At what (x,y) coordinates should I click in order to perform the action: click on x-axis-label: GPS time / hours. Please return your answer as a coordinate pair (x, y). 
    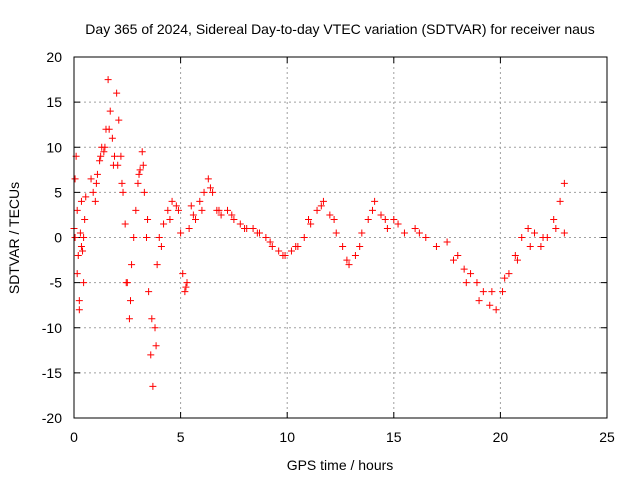
    Looking at the image, I should click on (340, 465).